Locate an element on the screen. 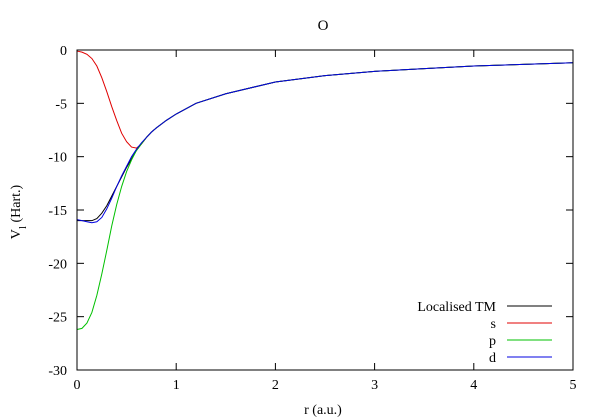  legend-label: Localised TM is located at coordinates (456, 307).